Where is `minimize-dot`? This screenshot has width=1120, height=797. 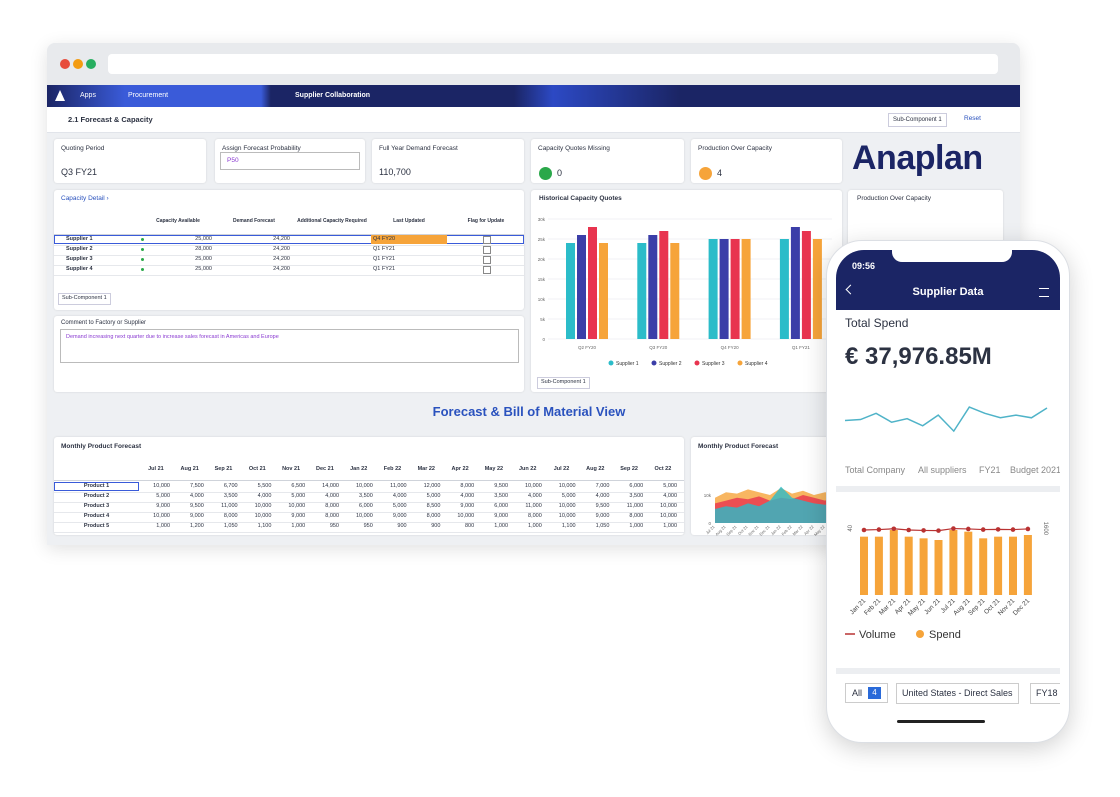 minimize-dot is located at coordinates (78, 64).